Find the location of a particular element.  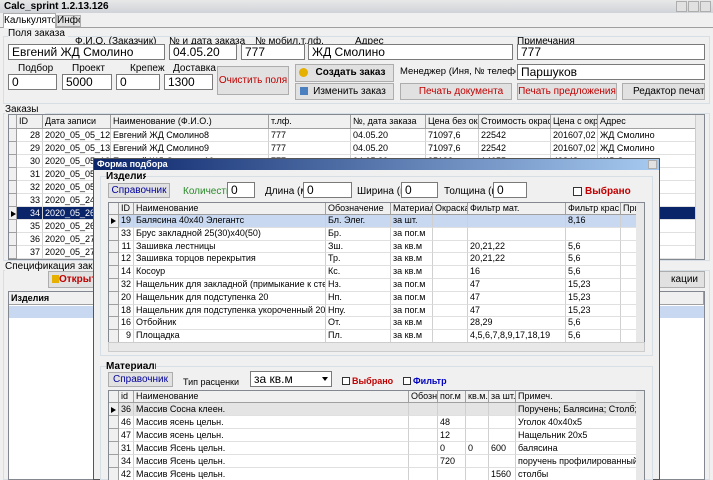

table-cell: 42 is located at coordinates (126, 474).